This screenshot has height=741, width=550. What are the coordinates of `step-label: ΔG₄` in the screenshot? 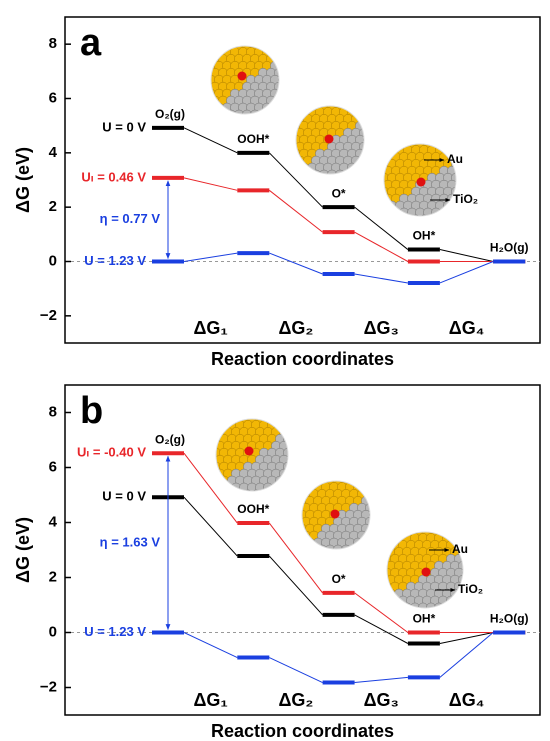 It's located at (467, 700).